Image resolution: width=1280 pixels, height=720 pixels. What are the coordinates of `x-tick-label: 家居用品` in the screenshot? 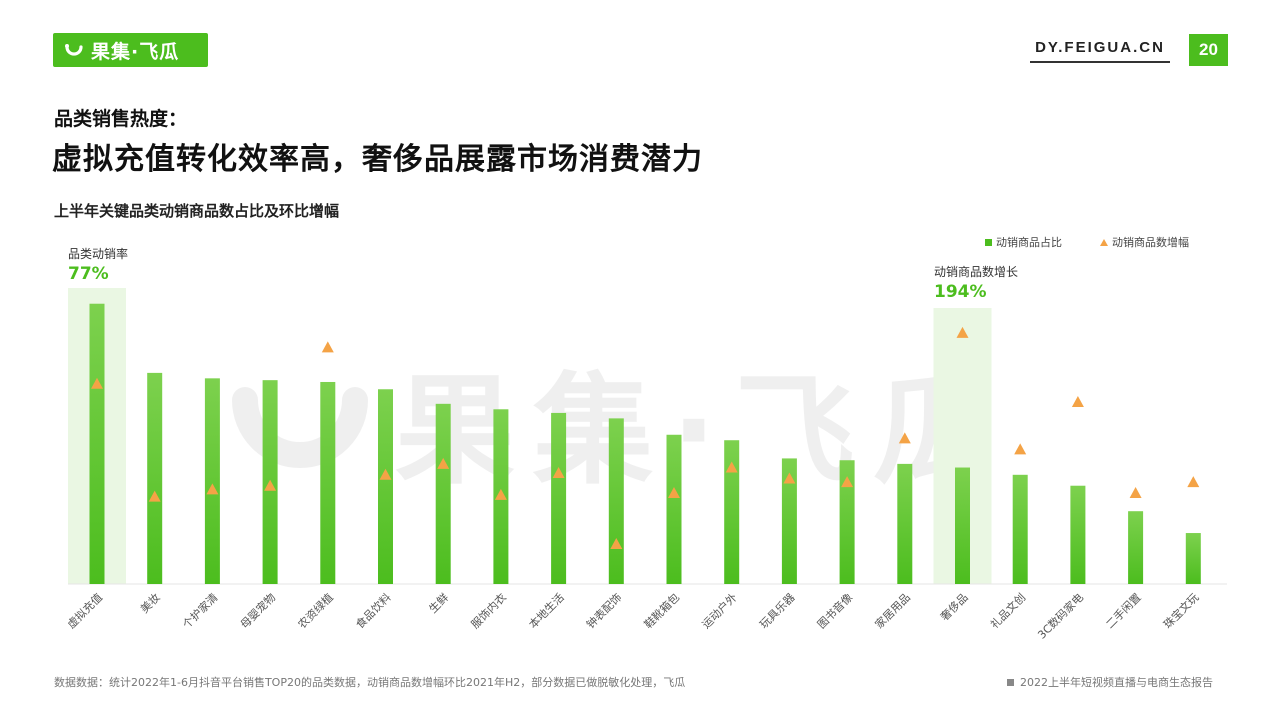 It's located at (892, 610).